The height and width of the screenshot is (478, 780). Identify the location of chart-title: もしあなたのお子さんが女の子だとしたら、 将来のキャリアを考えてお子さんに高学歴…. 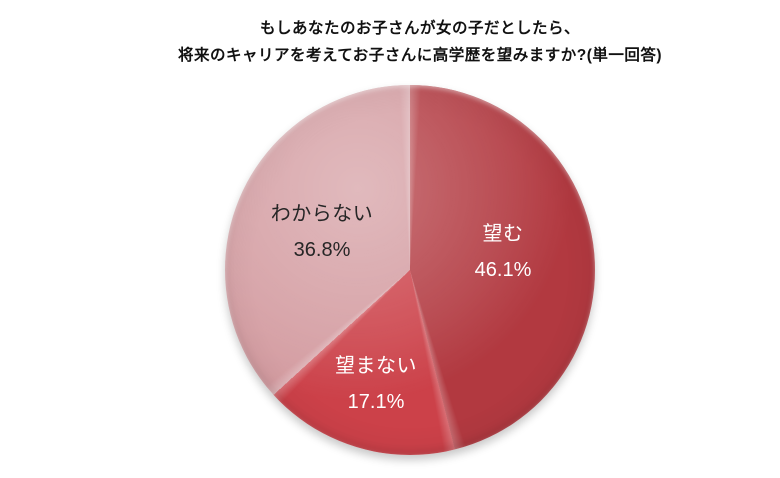
(410, 42).